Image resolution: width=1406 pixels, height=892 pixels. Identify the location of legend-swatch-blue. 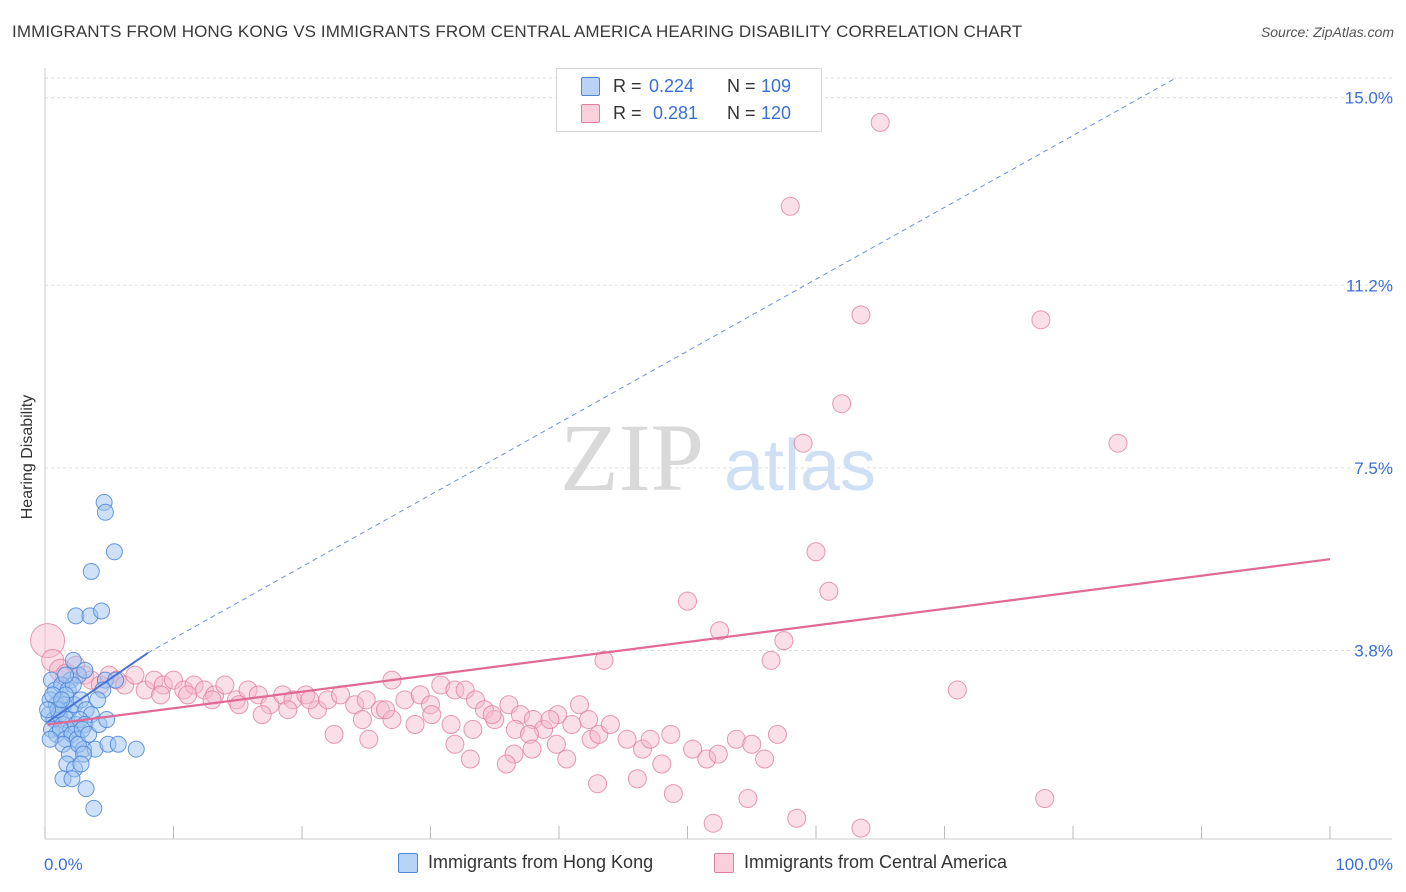
(408, 863).